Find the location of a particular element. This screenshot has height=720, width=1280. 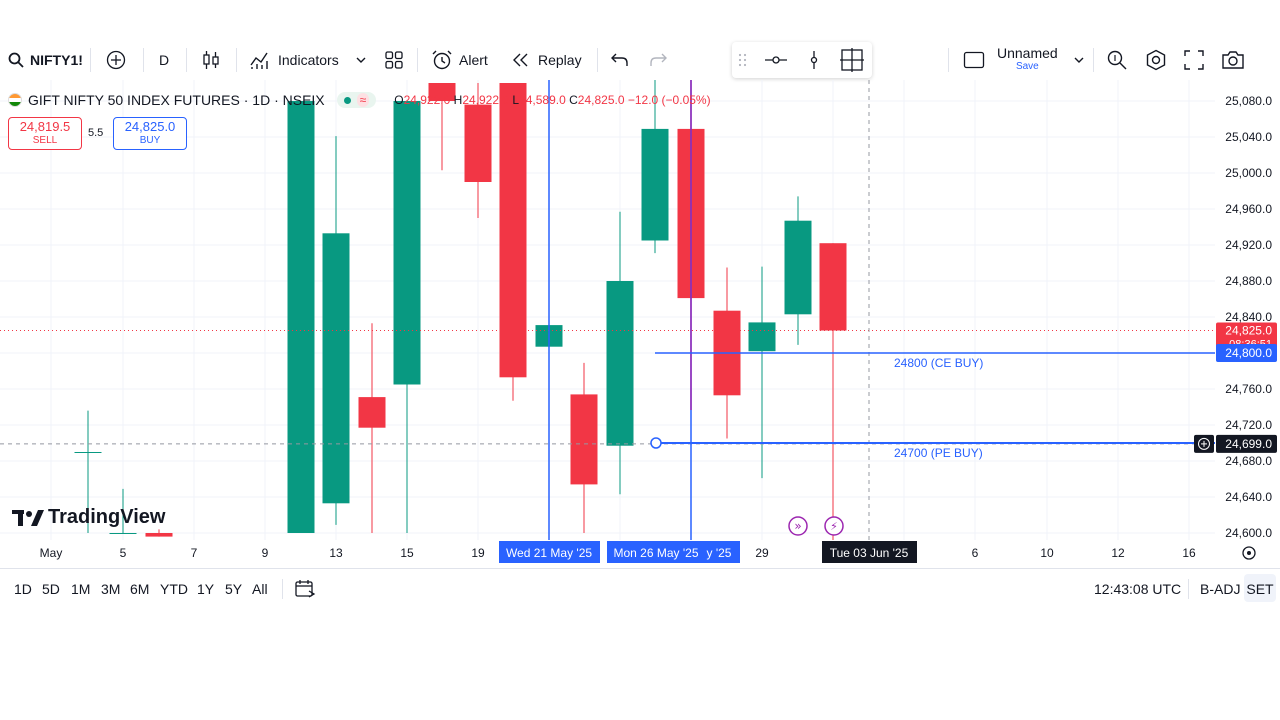

range-all: All is located at coordinates (260, 589).